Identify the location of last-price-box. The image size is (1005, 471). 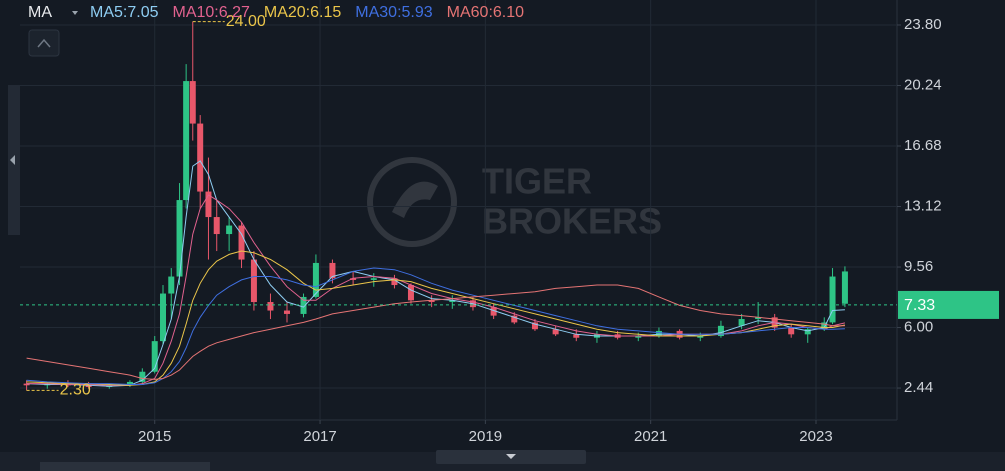
(948, 304).